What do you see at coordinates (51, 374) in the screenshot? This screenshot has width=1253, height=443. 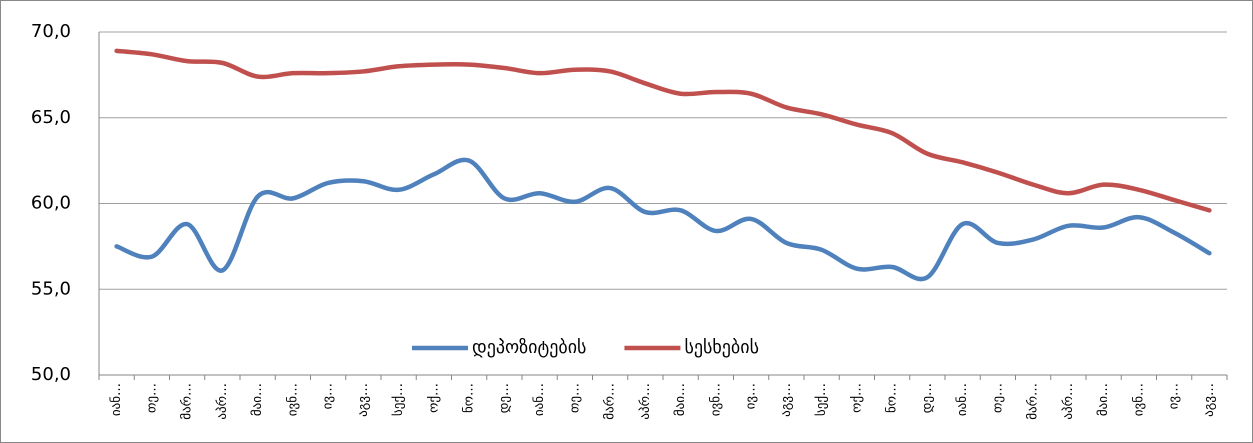 I see `y-tick-label: 50,0` at bounding box center [51, 374].